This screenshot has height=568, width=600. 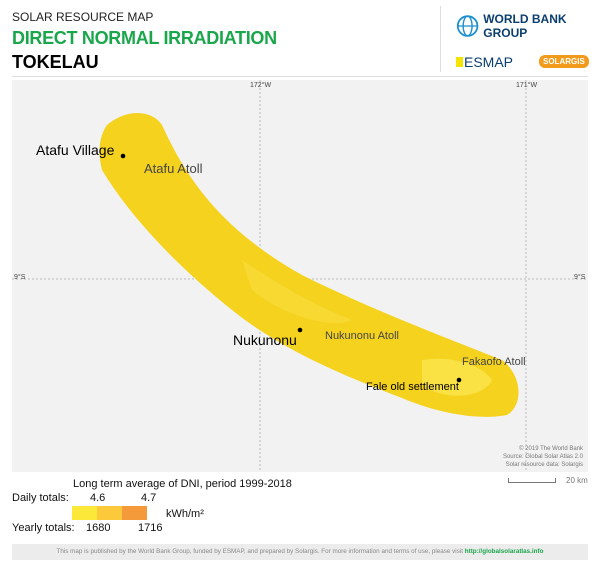 I want to click on world-bank-text: WORLD BANK GROUP, so click(x=525, y=26).